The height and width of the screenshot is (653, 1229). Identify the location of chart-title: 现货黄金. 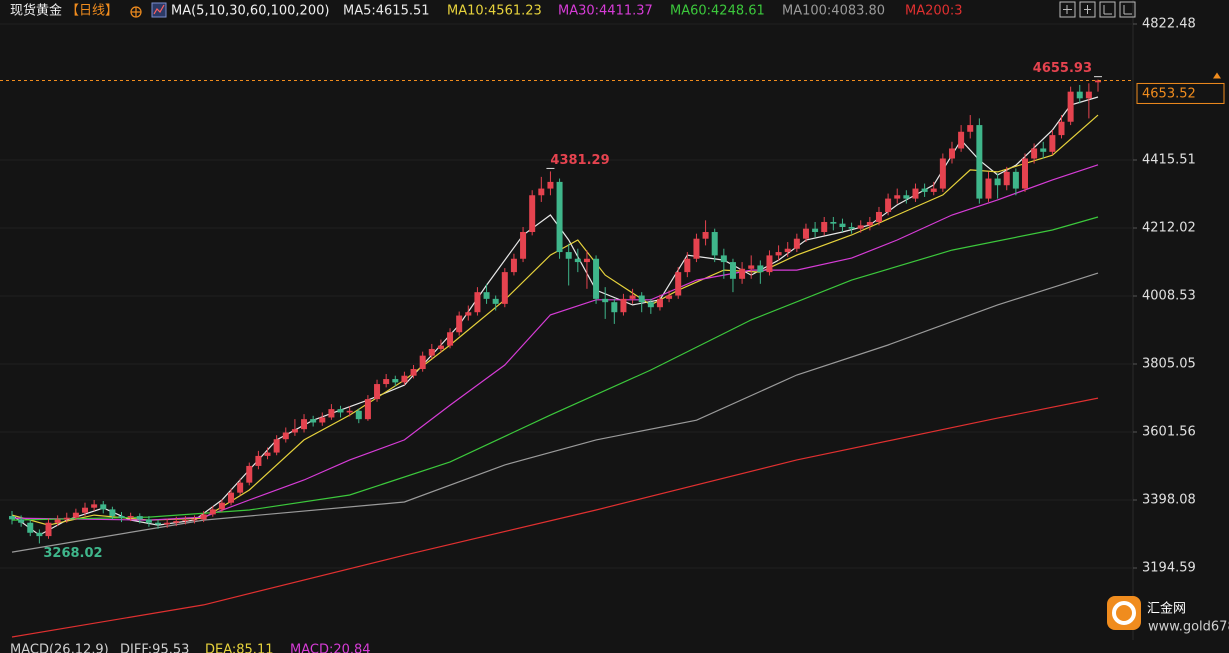
(36, 11).